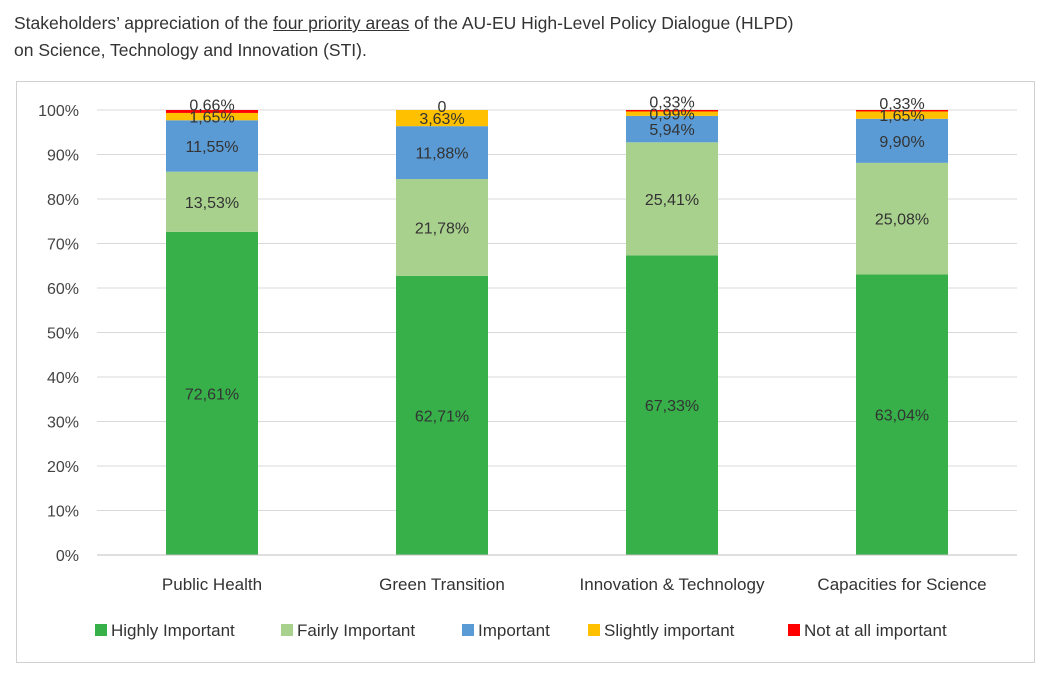 This screenshot has height=685, width=1050. Describe the element at coordinates (514, 630) in the screenshot. I see `legend-label: Important` at that location.